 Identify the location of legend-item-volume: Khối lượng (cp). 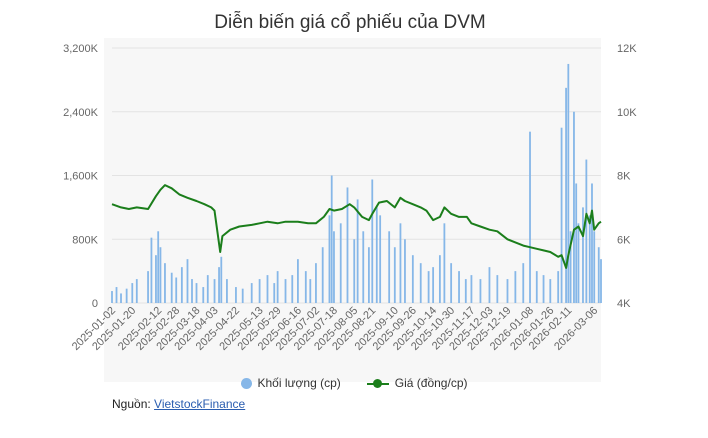
(290, 383).